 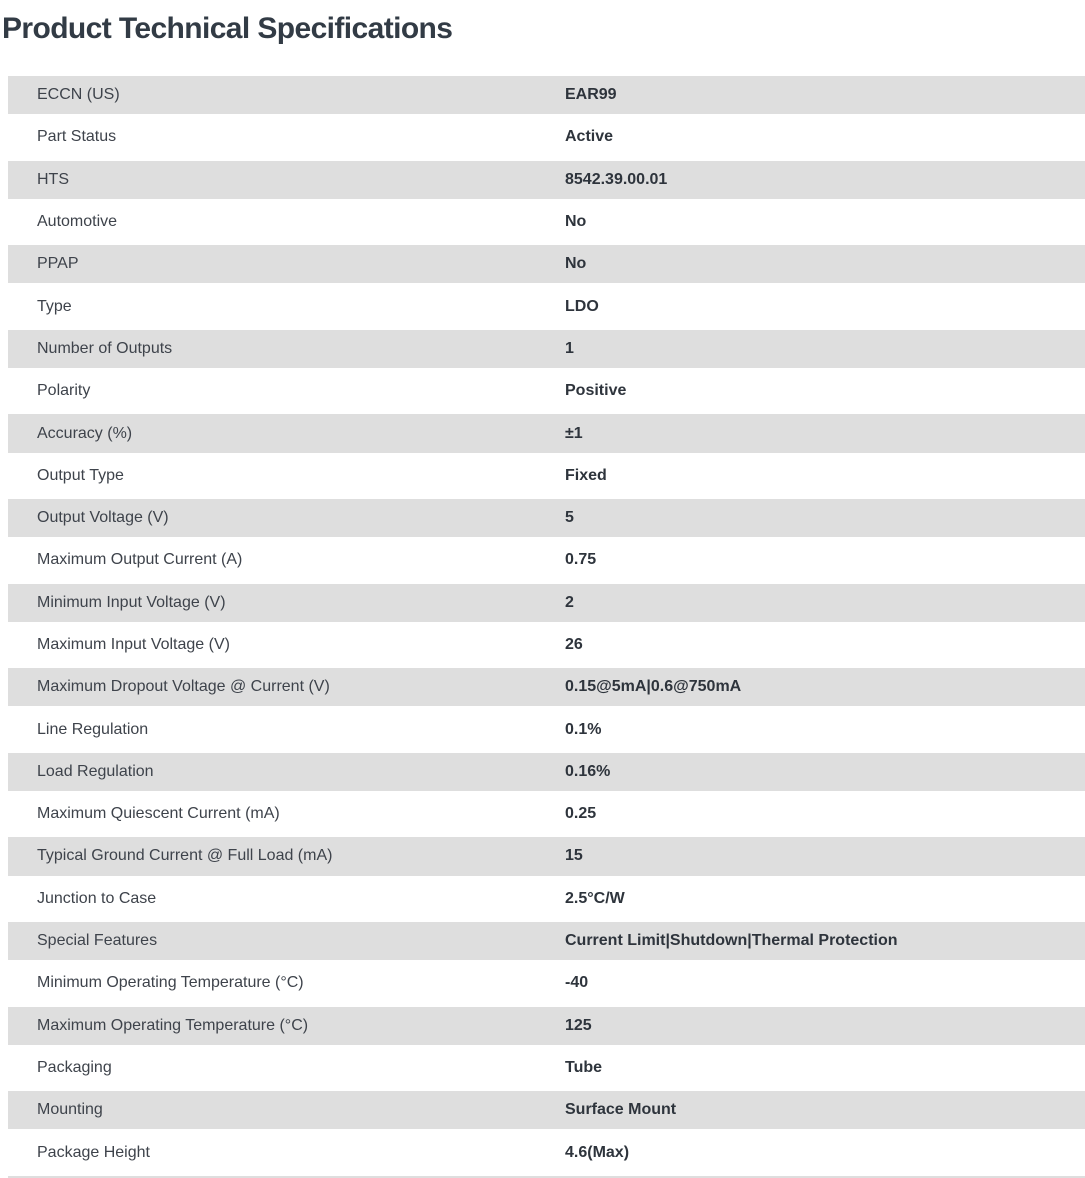 I want to click on spec-value: 15, so click(x=574, y=856).